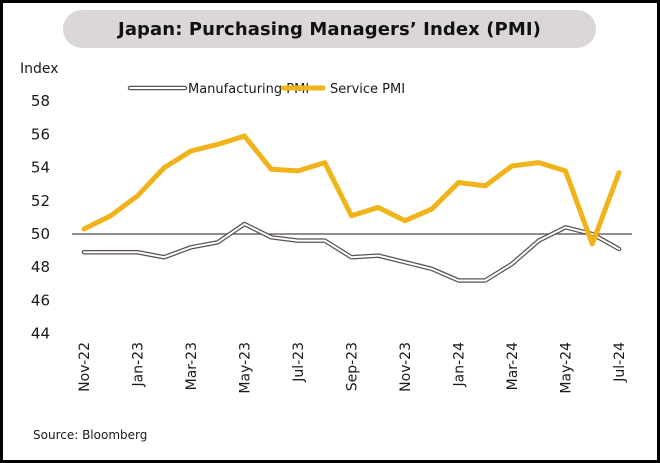 The width and height of the screenshot is (660, 463). I want to click on x-tick-label: Jul-24, so click(620, 362).